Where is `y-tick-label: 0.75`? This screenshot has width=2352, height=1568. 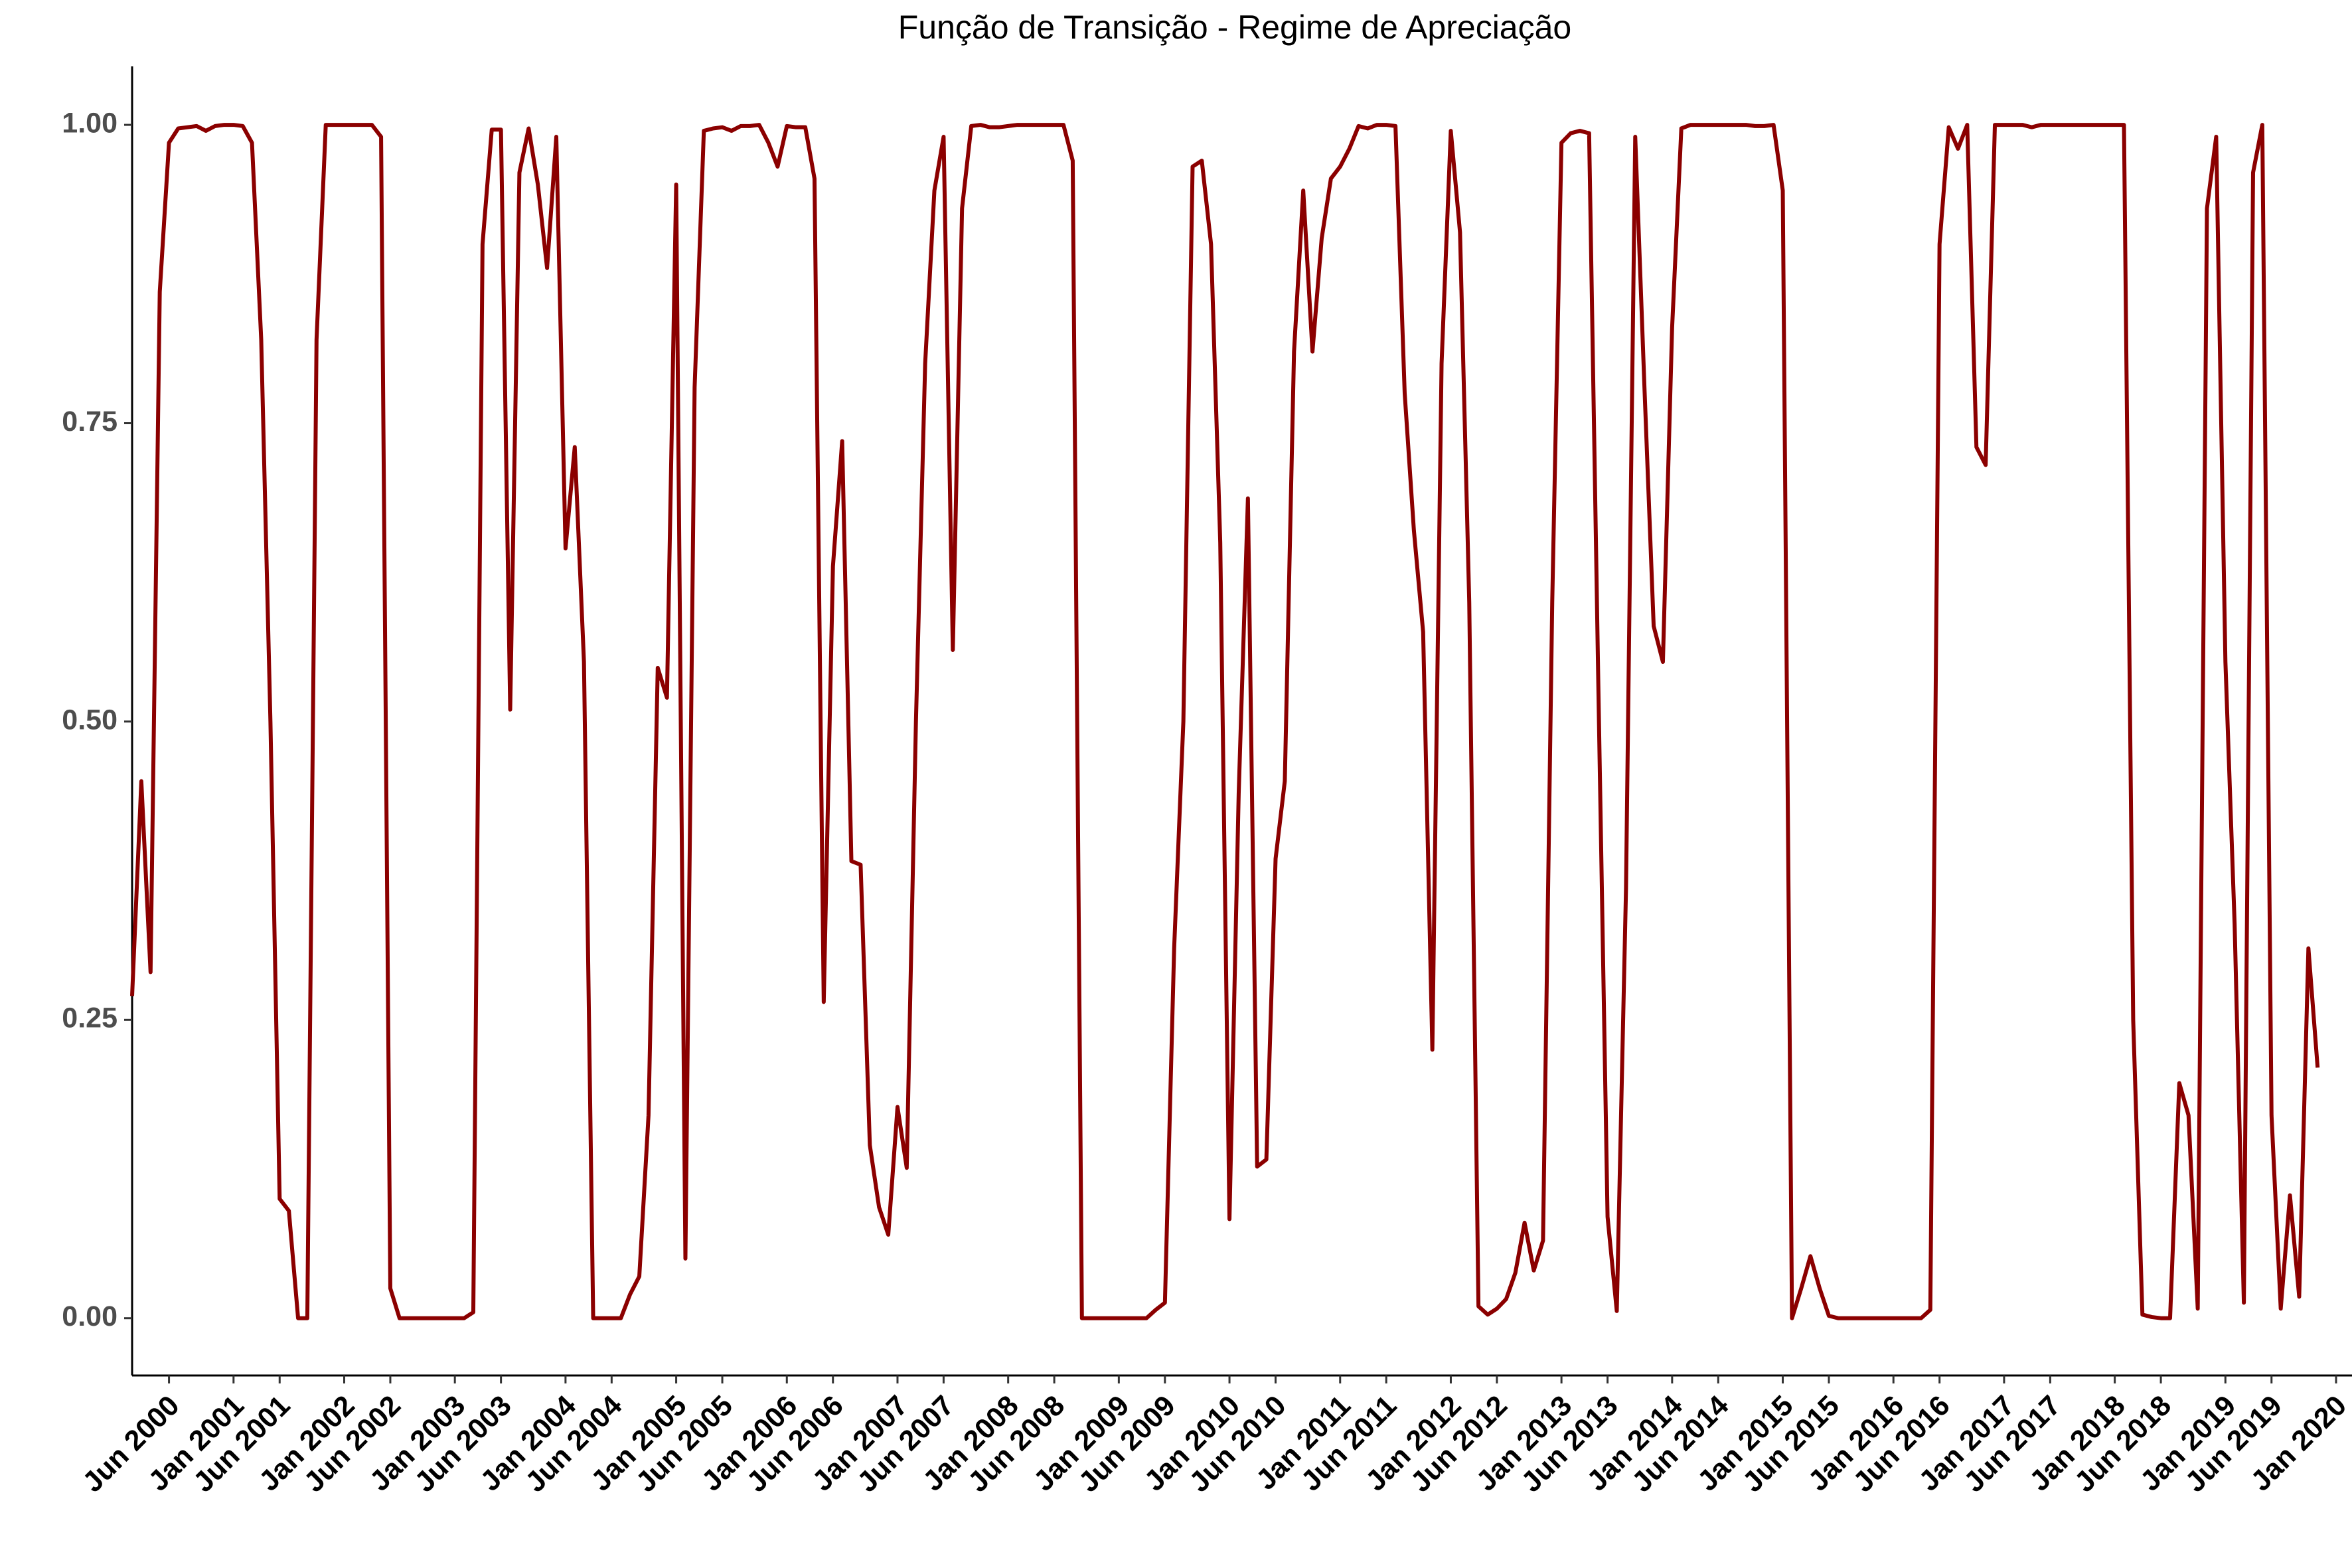
y-tick-label: 0.75 is located at coordinates (90, 421).